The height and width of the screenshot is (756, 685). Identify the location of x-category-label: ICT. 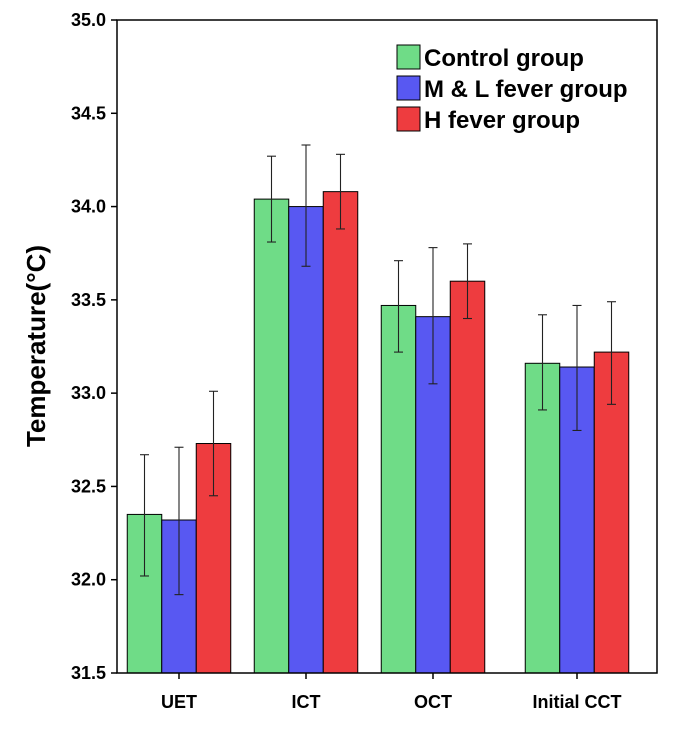
(306, 702).